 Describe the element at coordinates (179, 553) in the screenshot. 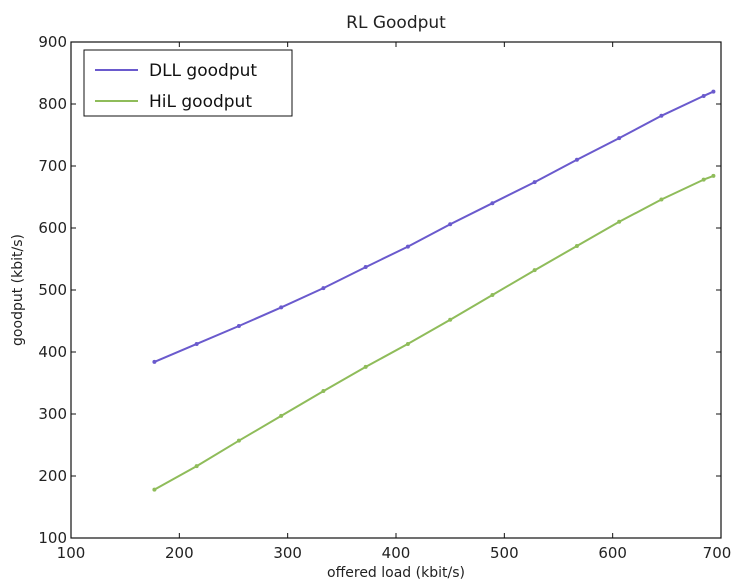

I see `x-tick-label: 200` at that location.